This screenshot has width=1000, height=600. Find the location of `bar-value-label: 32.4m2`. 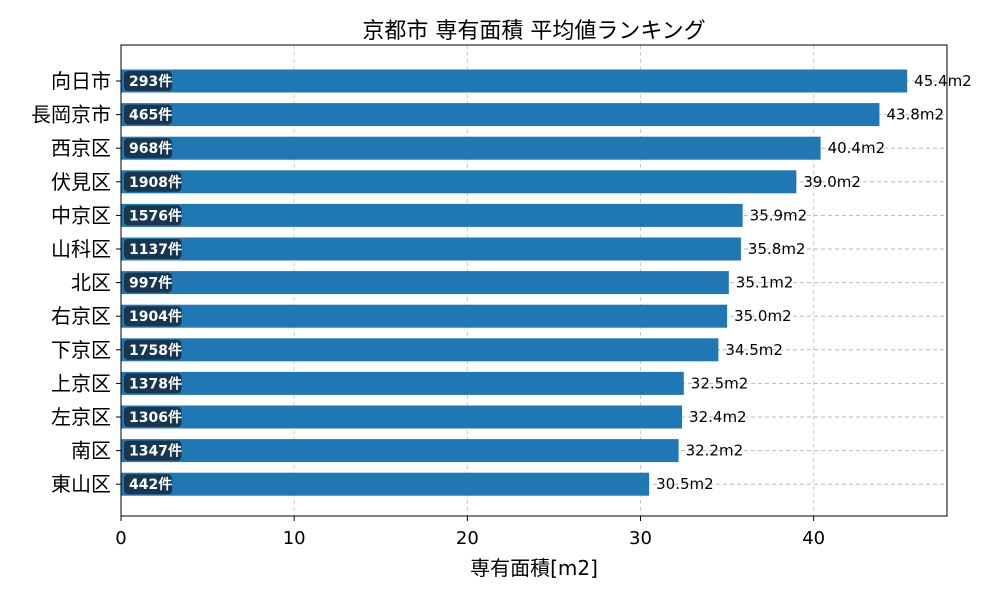

bar-value-label: 32.4m2 is located at coordinates (718, 417).